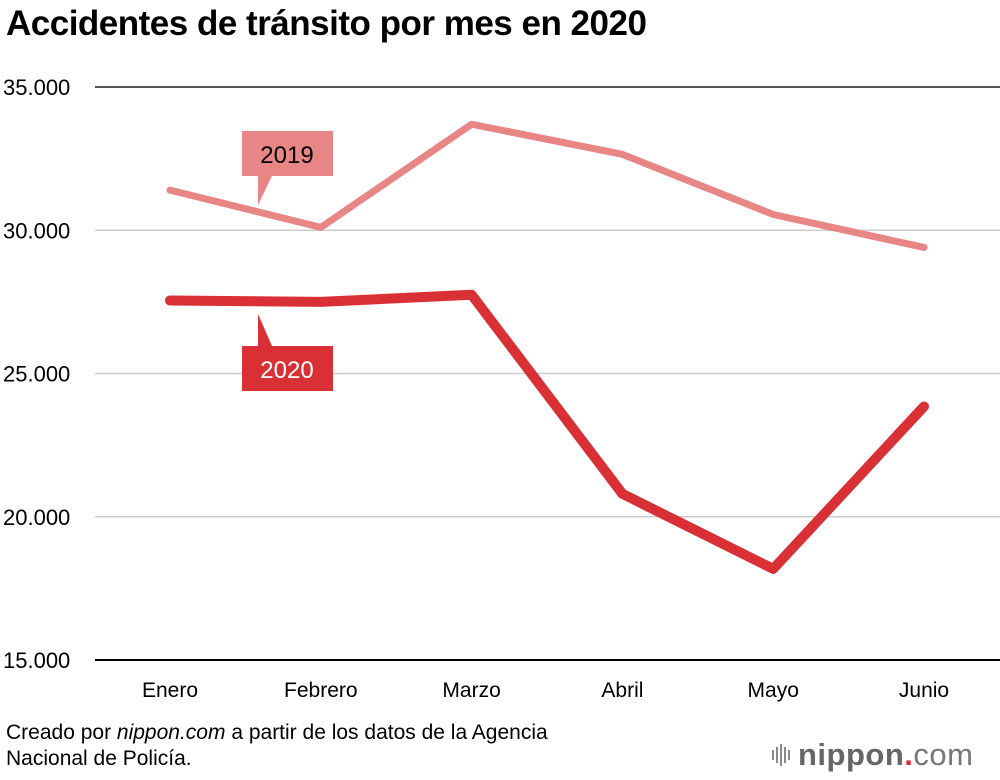 The width and height of the screenshot is (1000, 780). I want to click on chart-title: Accidentes de tránsito por mes en 2020, so click(326, 23).